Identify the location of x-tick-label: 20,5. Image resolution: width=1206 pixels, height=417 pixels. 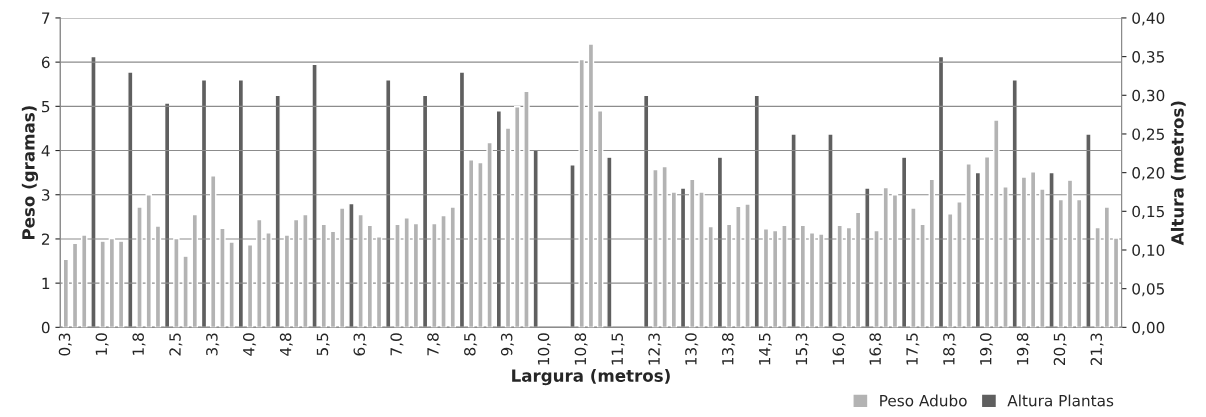
(1060, 349).